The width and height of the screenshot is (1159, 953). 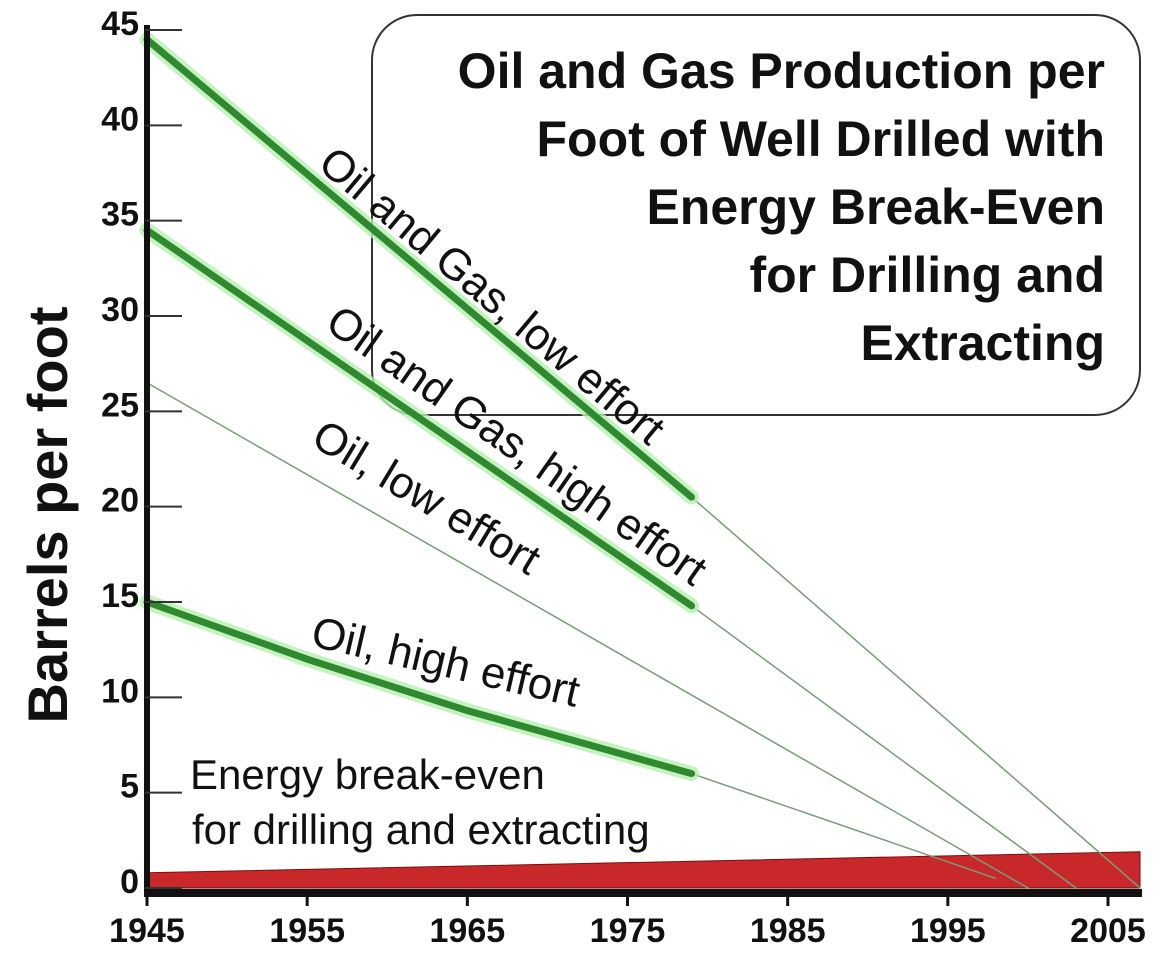 What do you see at coordinates (120, 215) in the screenshot?
I see `y-tick-label: 35` at bounding box center [120, 215].